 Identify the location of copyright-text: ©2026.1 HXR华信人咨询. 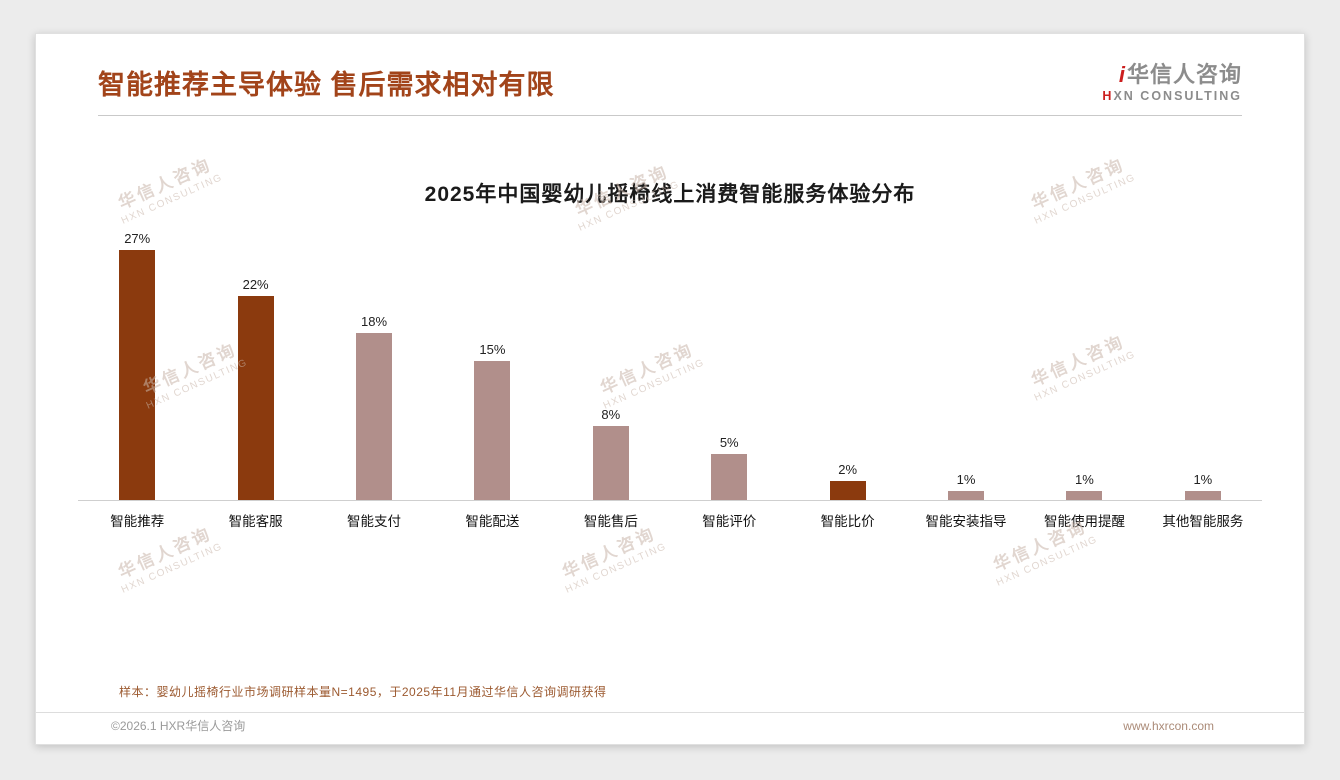
(178, 726).